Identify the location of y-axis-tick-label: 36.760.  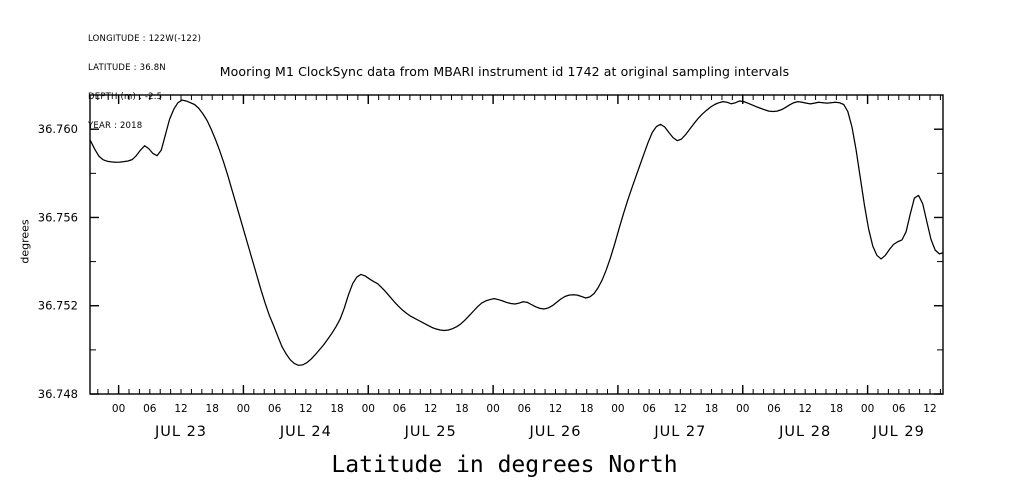
(58, 129).